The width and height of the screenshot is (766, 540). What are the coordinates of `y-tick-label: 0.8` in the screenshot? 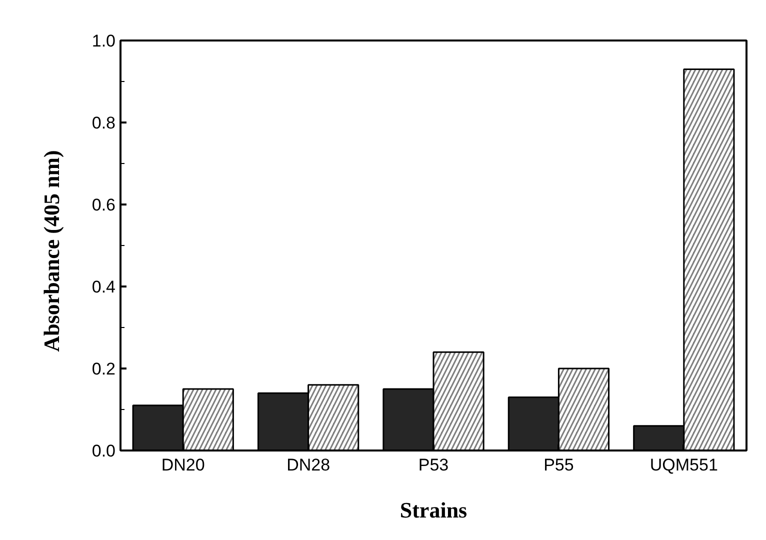 It's located at (104, 123).